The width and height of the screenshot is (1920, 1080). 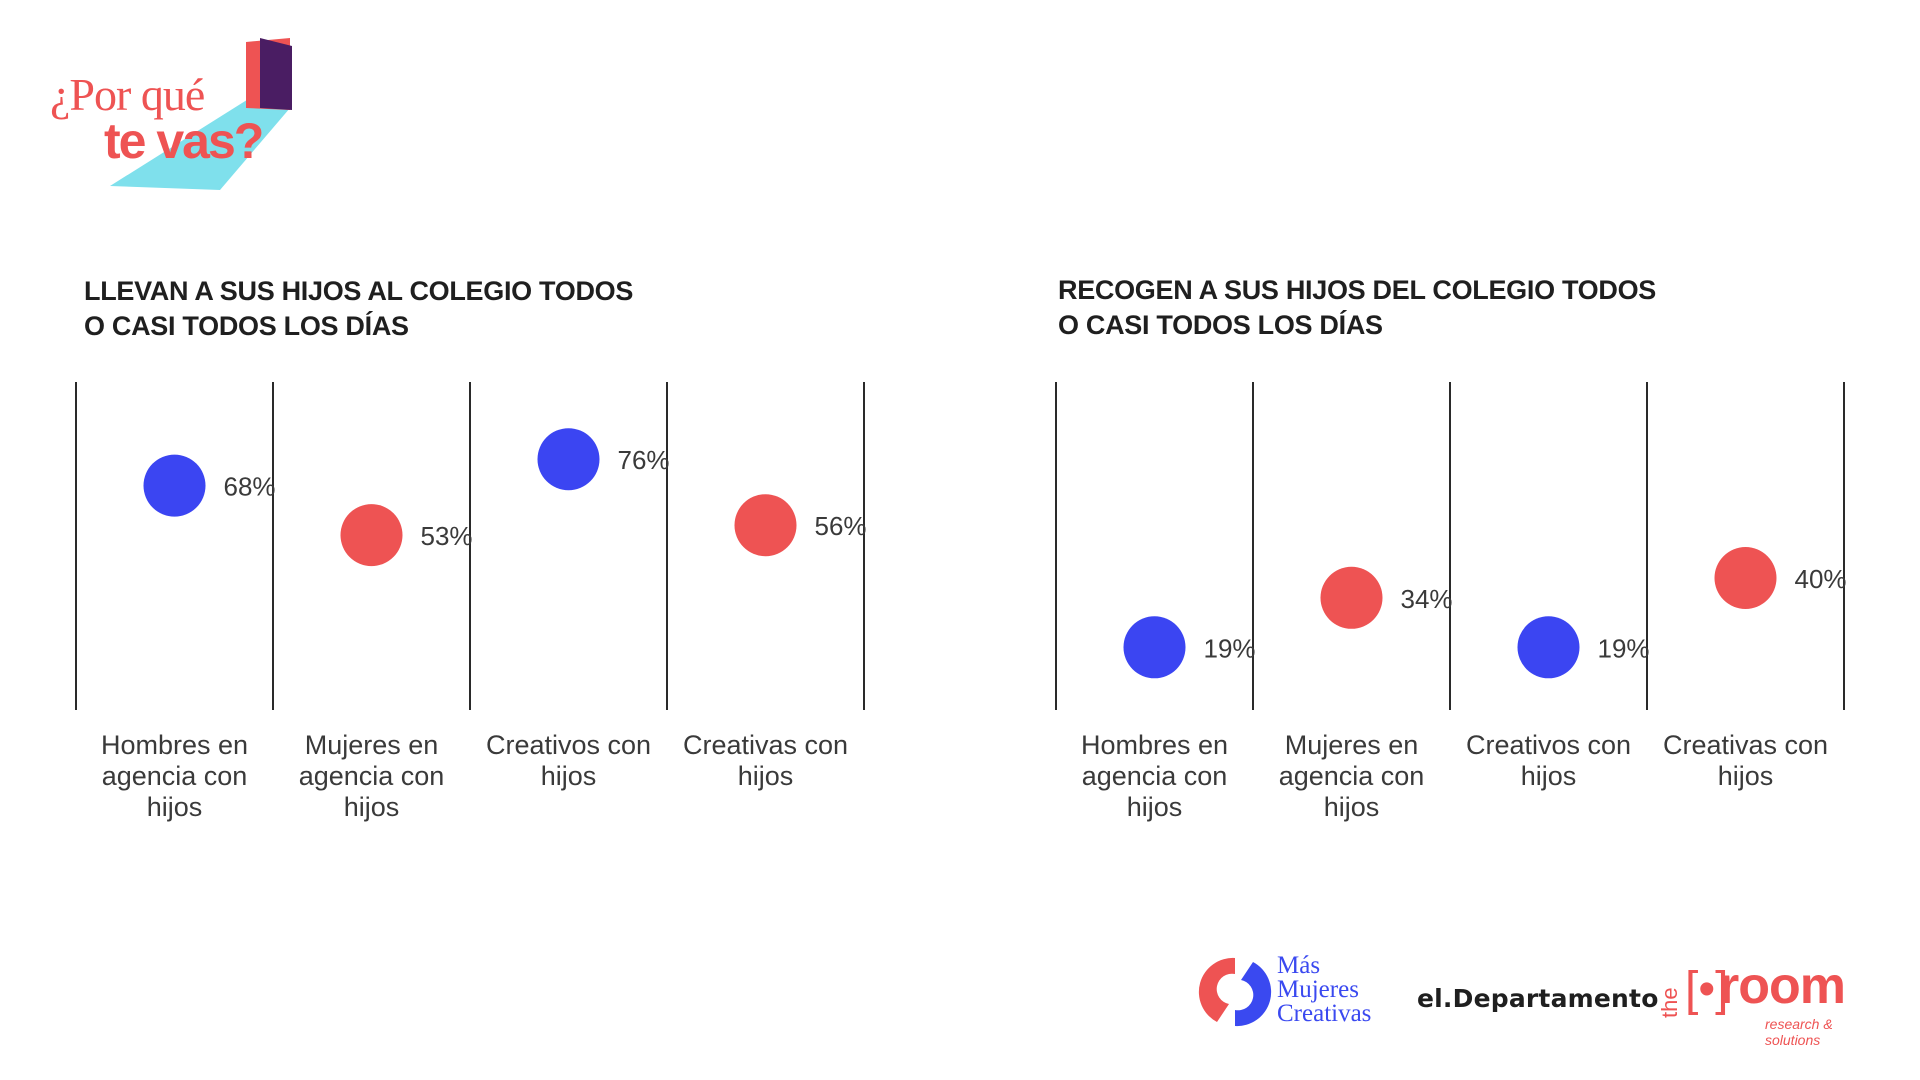 What do you see at coordinates (1220, 325) in the screenshot?
I see `chart-title-right-line2: O CASI TODOS LOS DÍAS` at bounding box center [1220, 325].